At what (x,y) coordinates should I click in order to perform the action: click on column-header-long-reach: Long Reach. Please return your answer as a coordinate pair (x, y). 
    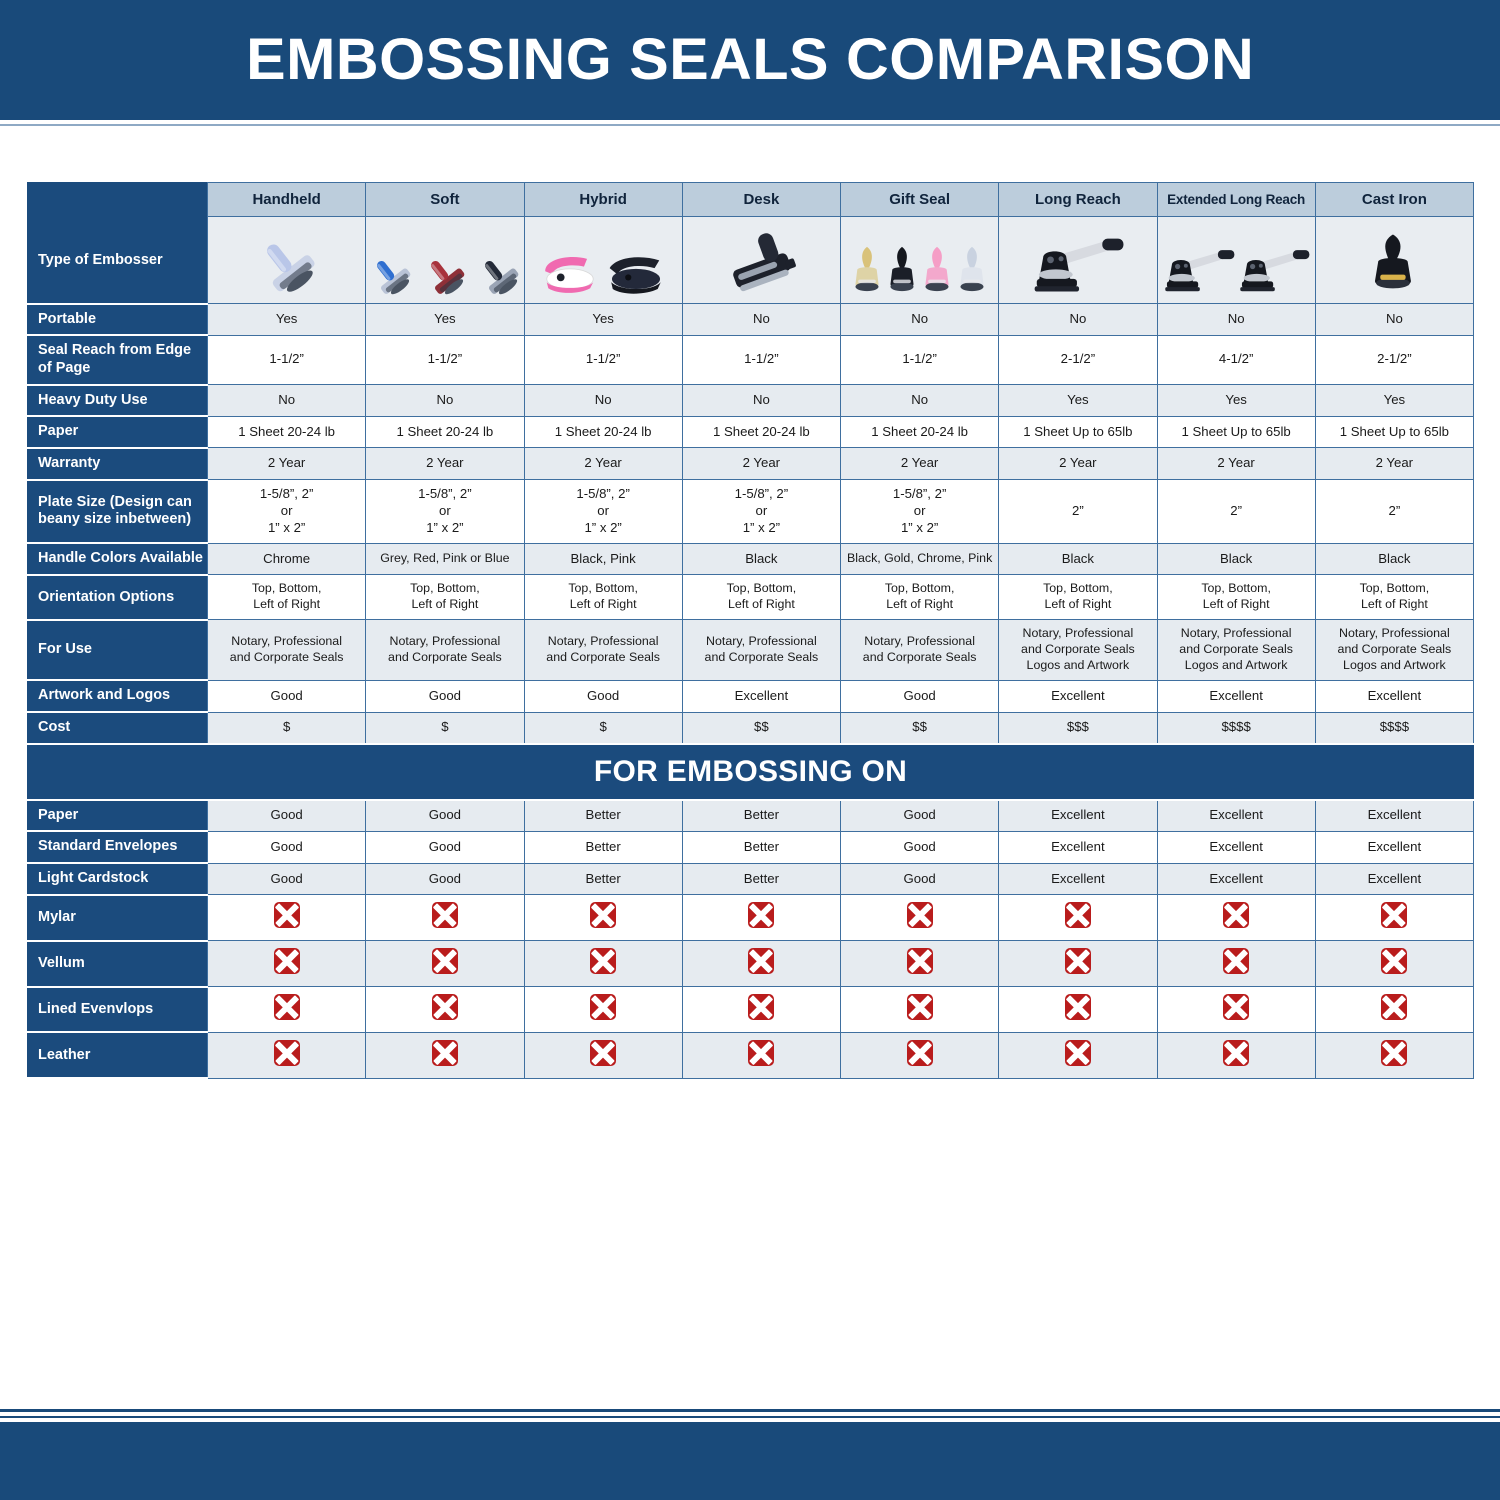
    Looking at the image, I should click on (1078, 199).